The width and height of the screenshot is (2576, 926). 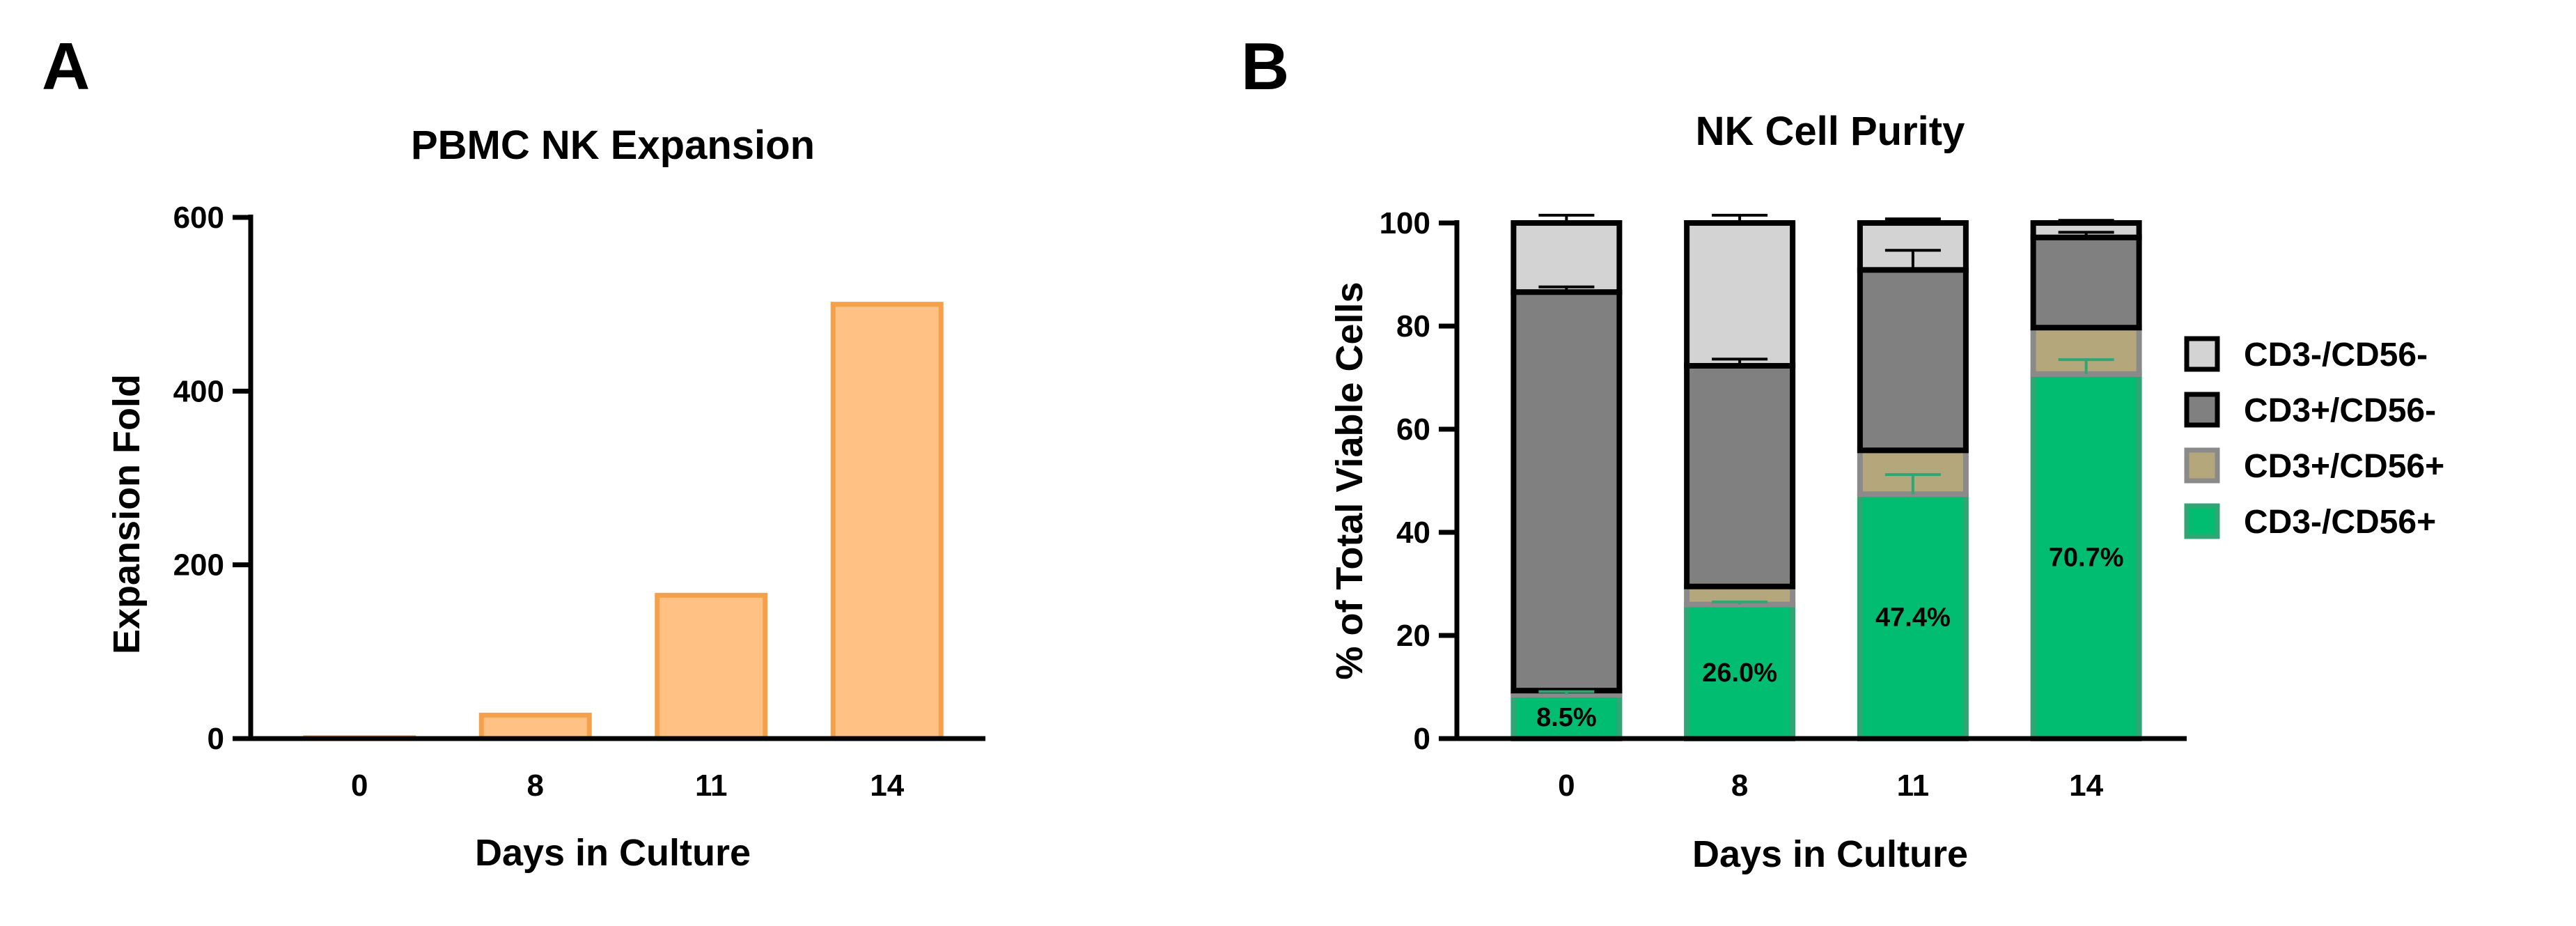 I want to click on y-tick-label: 60, so click(x=1413, y=429).